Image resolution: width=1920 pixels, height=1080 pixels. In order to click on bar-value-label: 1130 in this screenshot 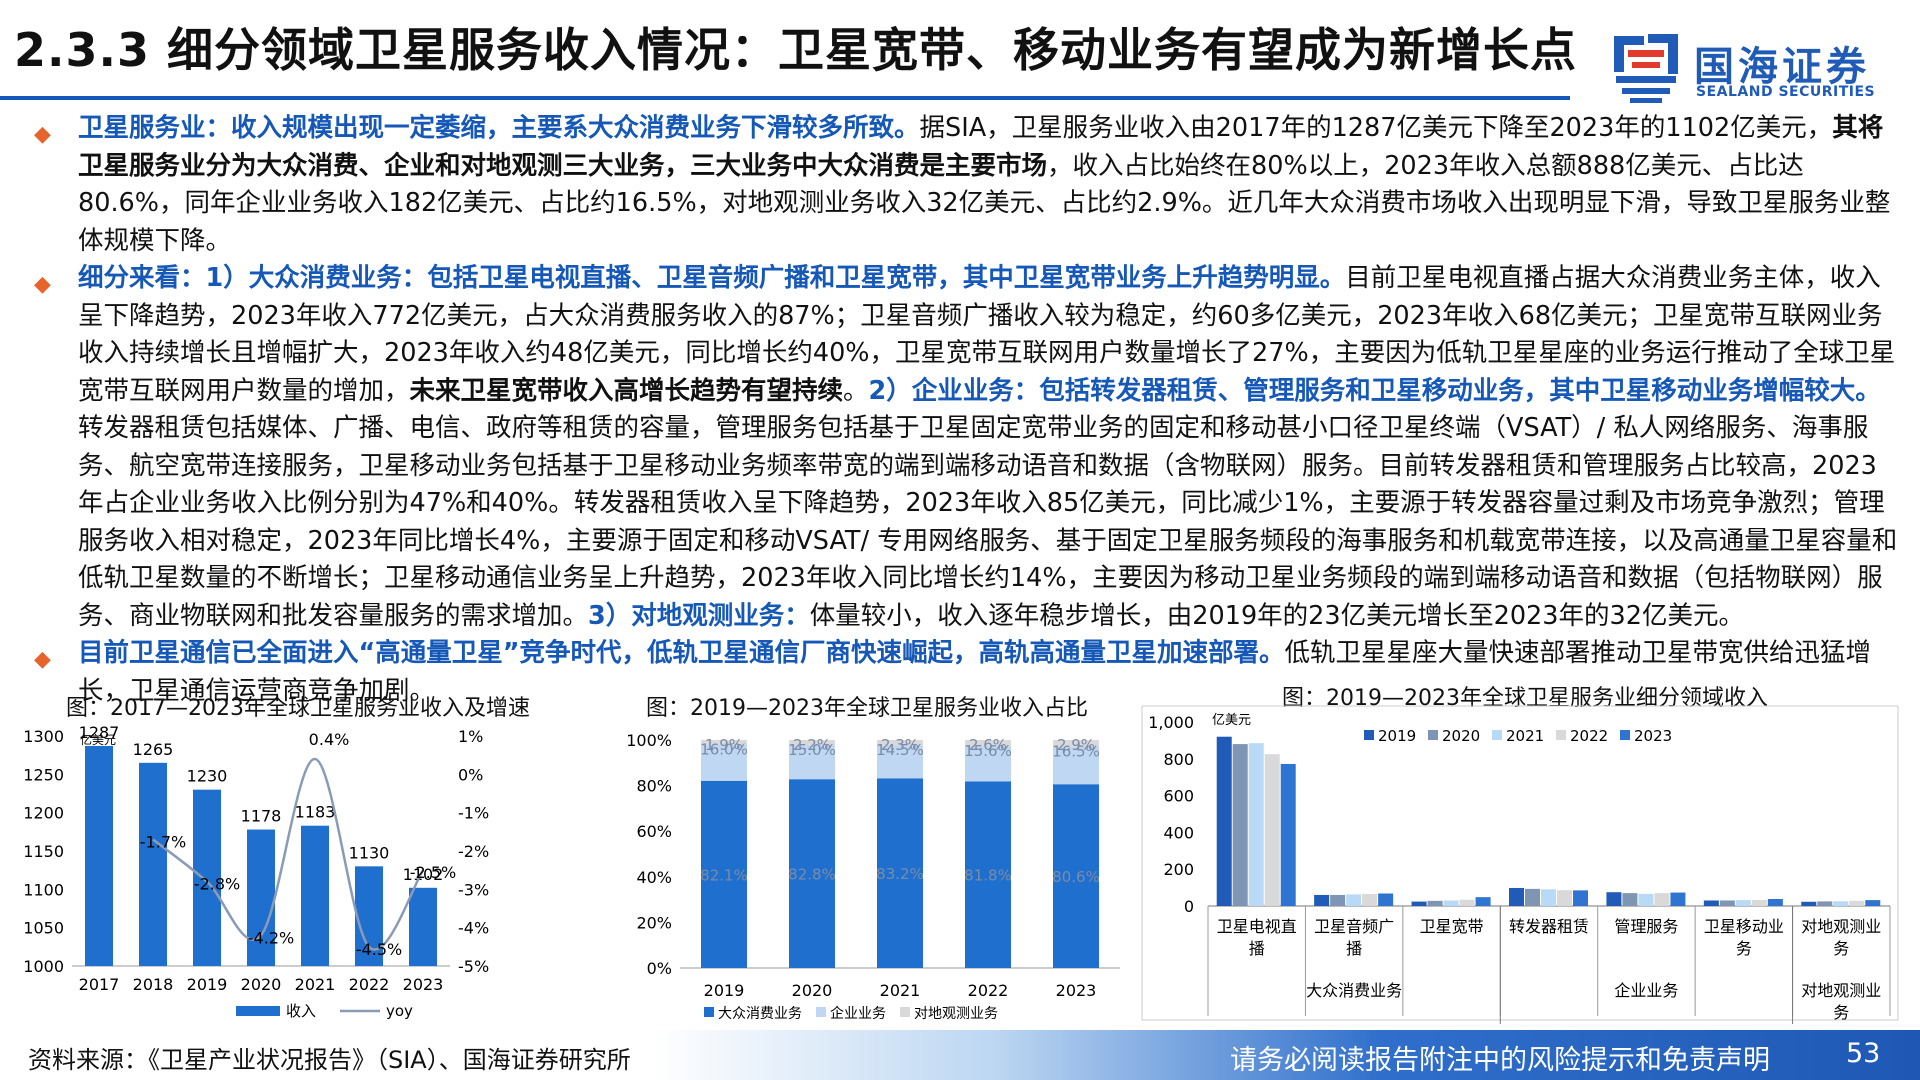, I will do `click(369, 852)`.